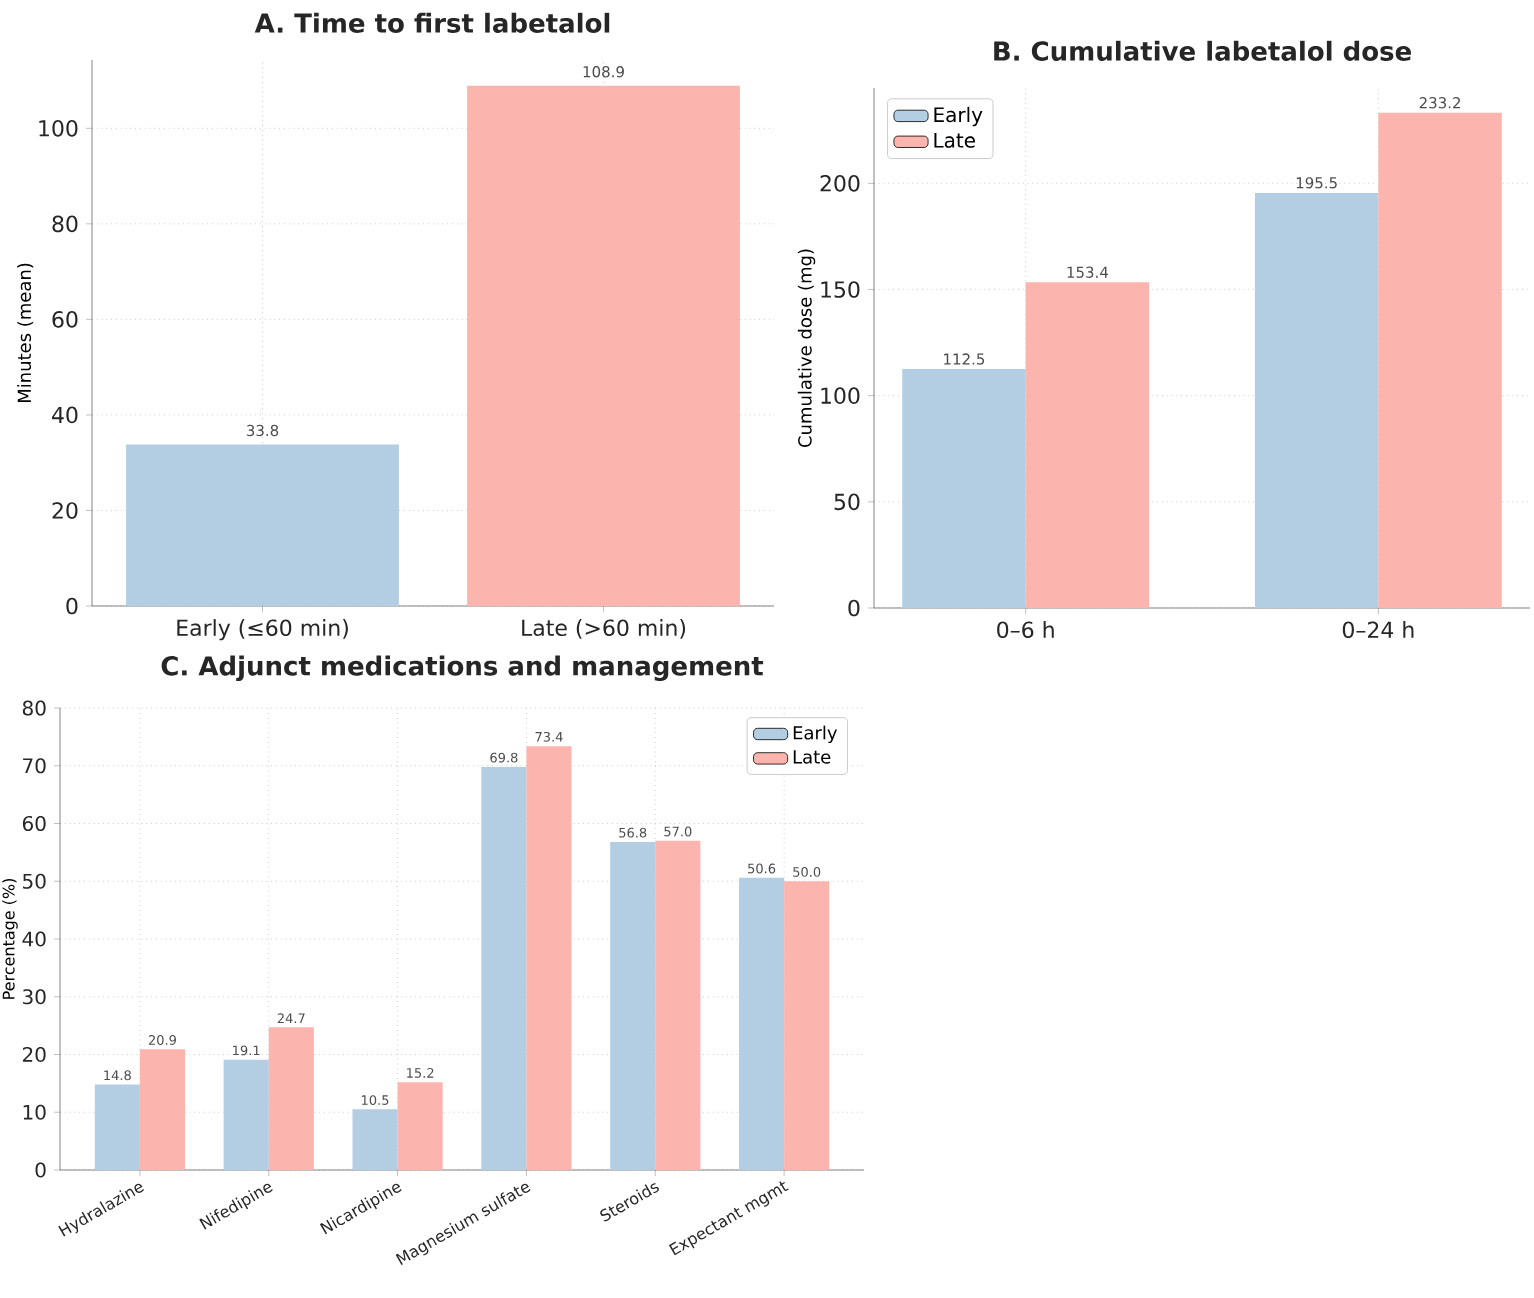 This screenshot has height=1298, width=1534. I want to click on y-tick-label: 10, so click(34, 1112).